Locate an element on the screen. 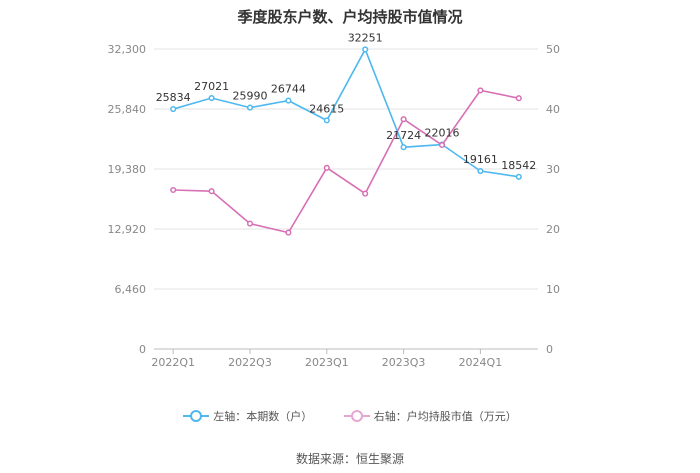  legend-marker-right-icon is located at coordinates (356, 416).